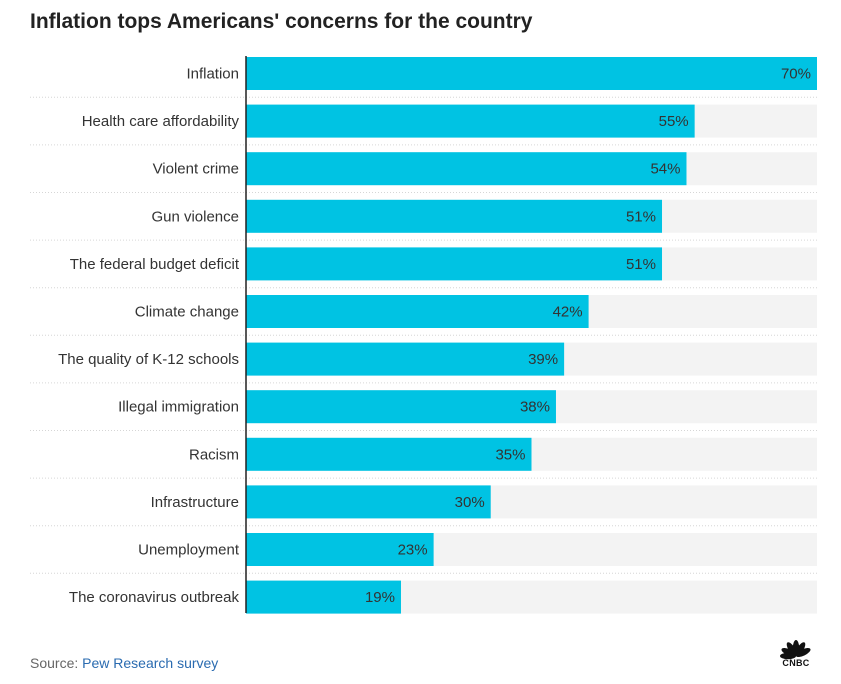  I want to click on category-label: Unemployment, so click(189, 550).